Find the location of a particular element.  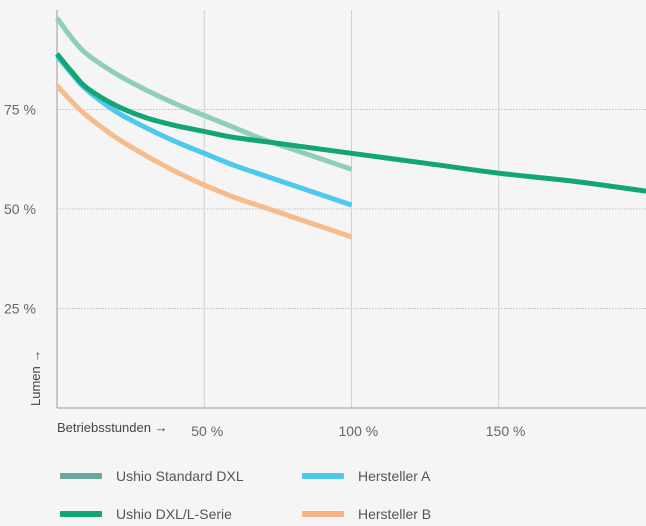

x-tick-label: 100 % is located at coordinates (359, 431).